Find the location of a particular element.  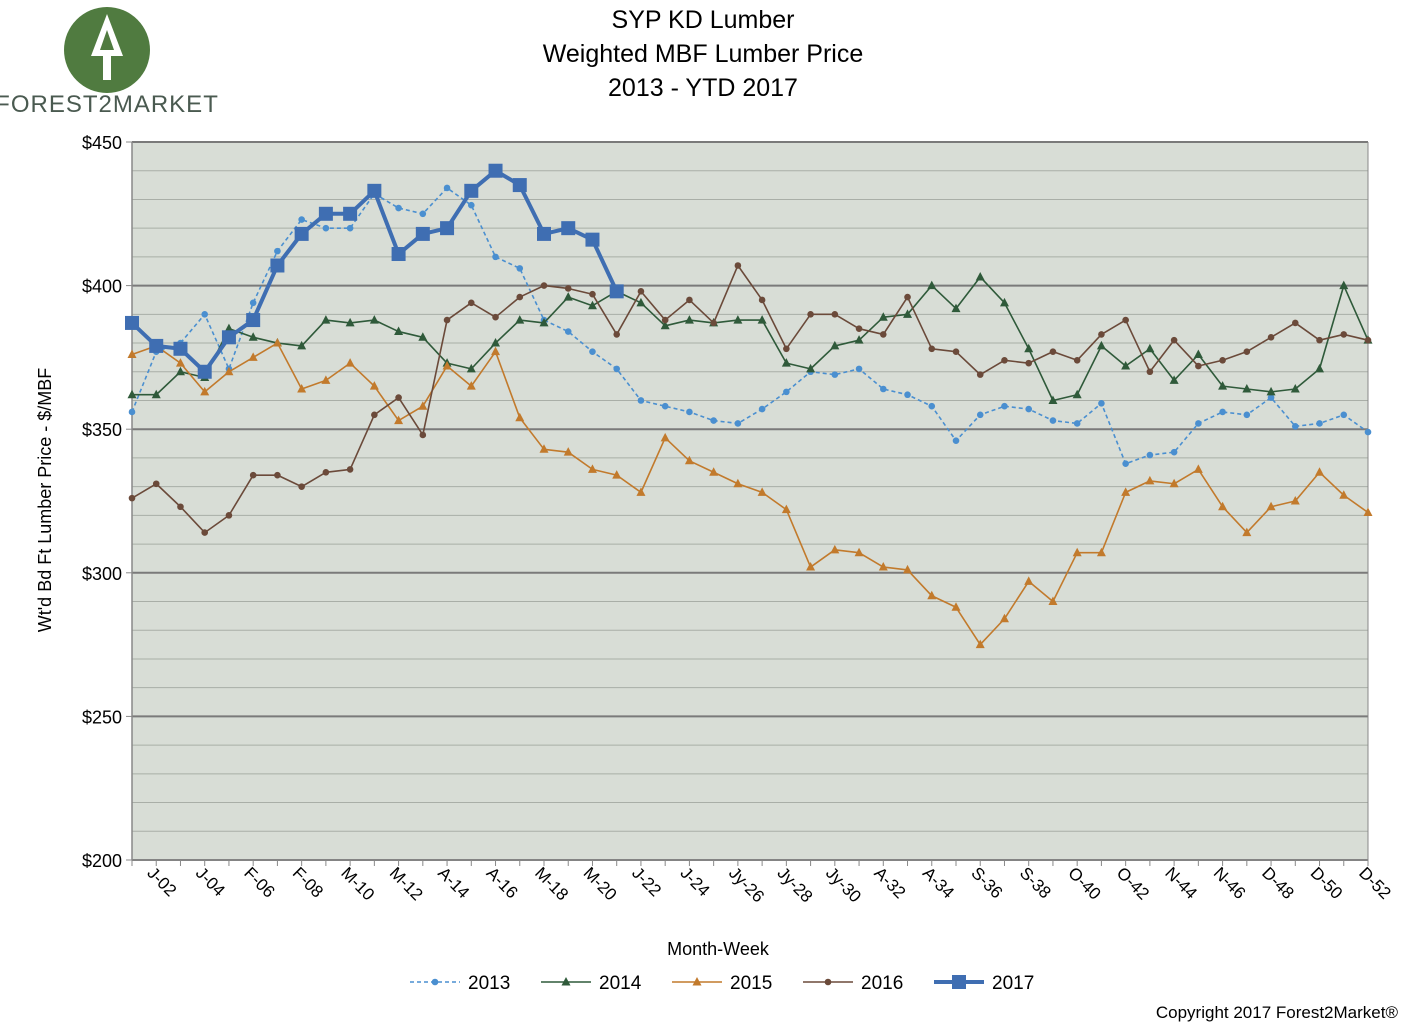

x-tick-label: Jy-30 is located at coordinates (843, 884).